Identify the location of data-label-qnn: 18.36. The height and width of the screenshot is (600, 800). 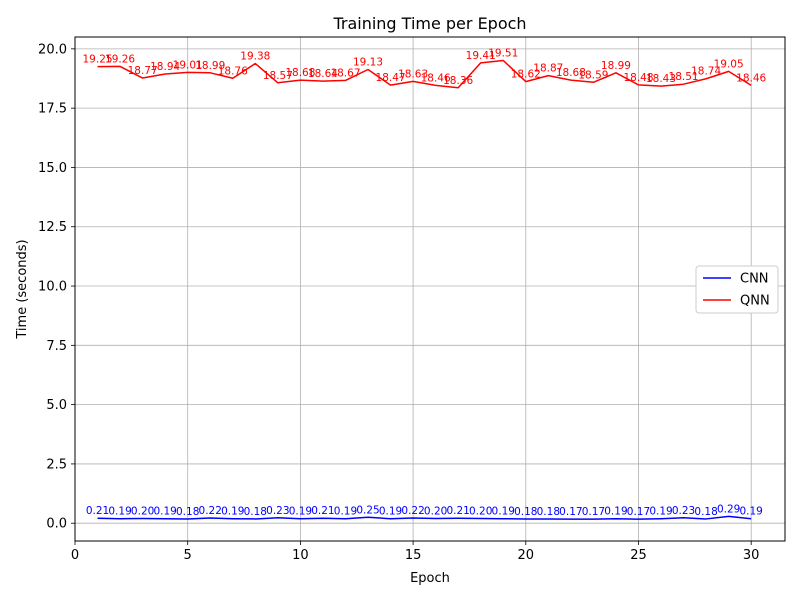
(458, 81).